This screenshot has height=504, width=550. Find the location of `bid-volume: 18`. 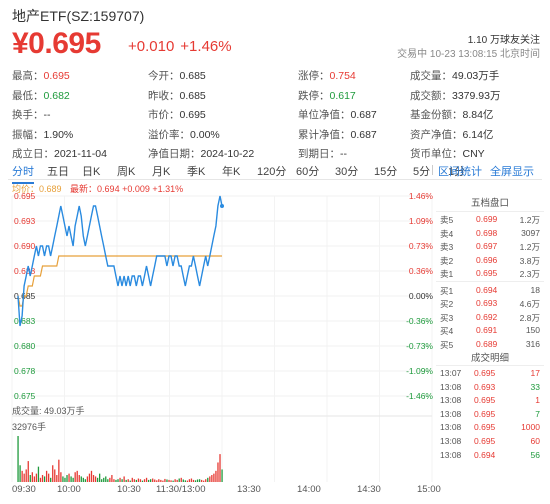

bid-volume: 18 is located at coordinates (535, 289).